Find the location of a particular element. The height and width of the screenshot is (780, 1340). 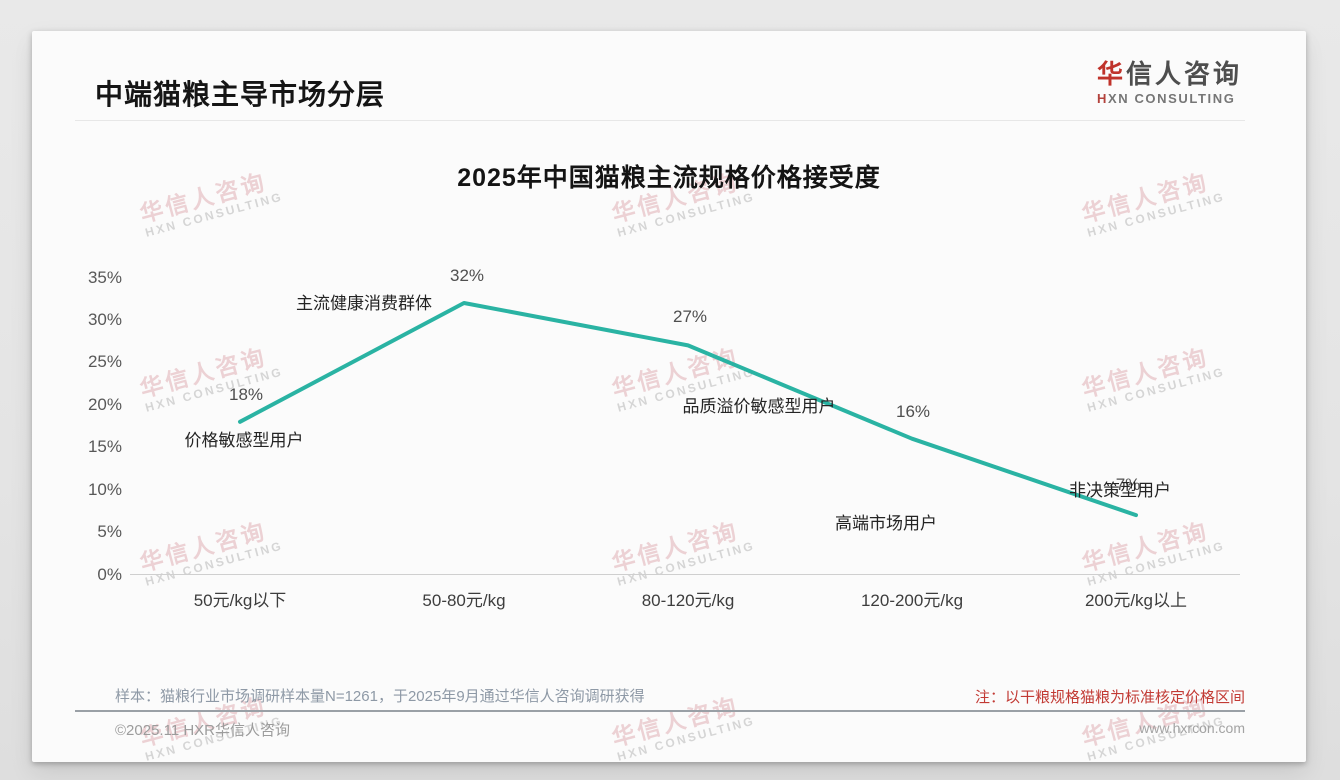

brand-logo-en: HXN CONSULTING is located at coordinates (1169, 98).